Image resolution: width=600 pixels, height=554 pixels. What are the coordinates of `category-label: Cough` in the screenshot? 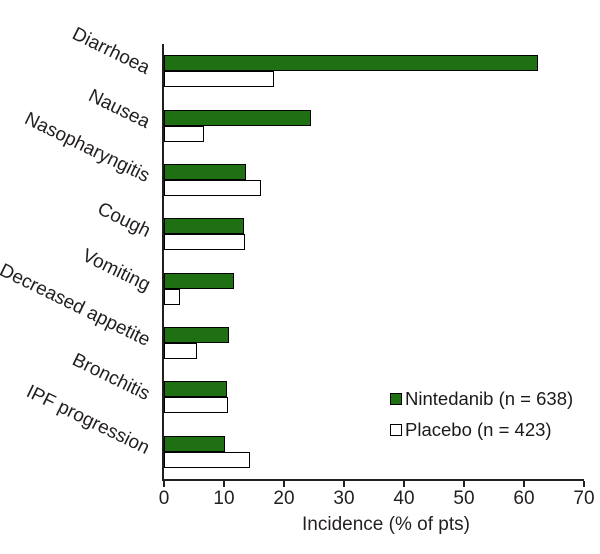 It's located at (123, 220).